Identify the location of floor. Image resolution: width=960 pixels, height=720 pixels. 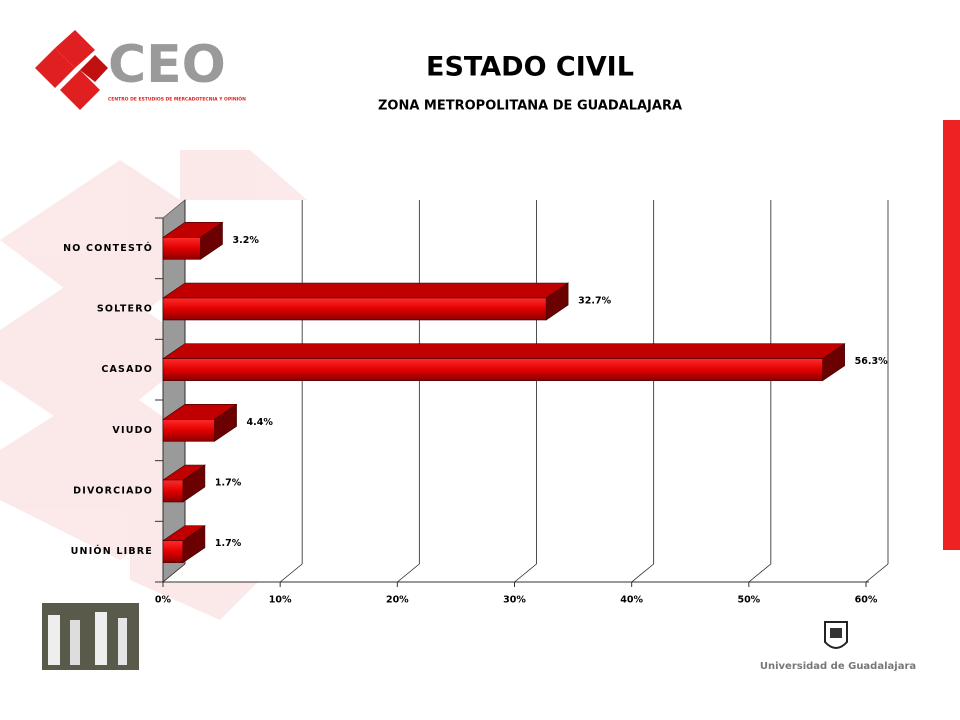
(527, 573).